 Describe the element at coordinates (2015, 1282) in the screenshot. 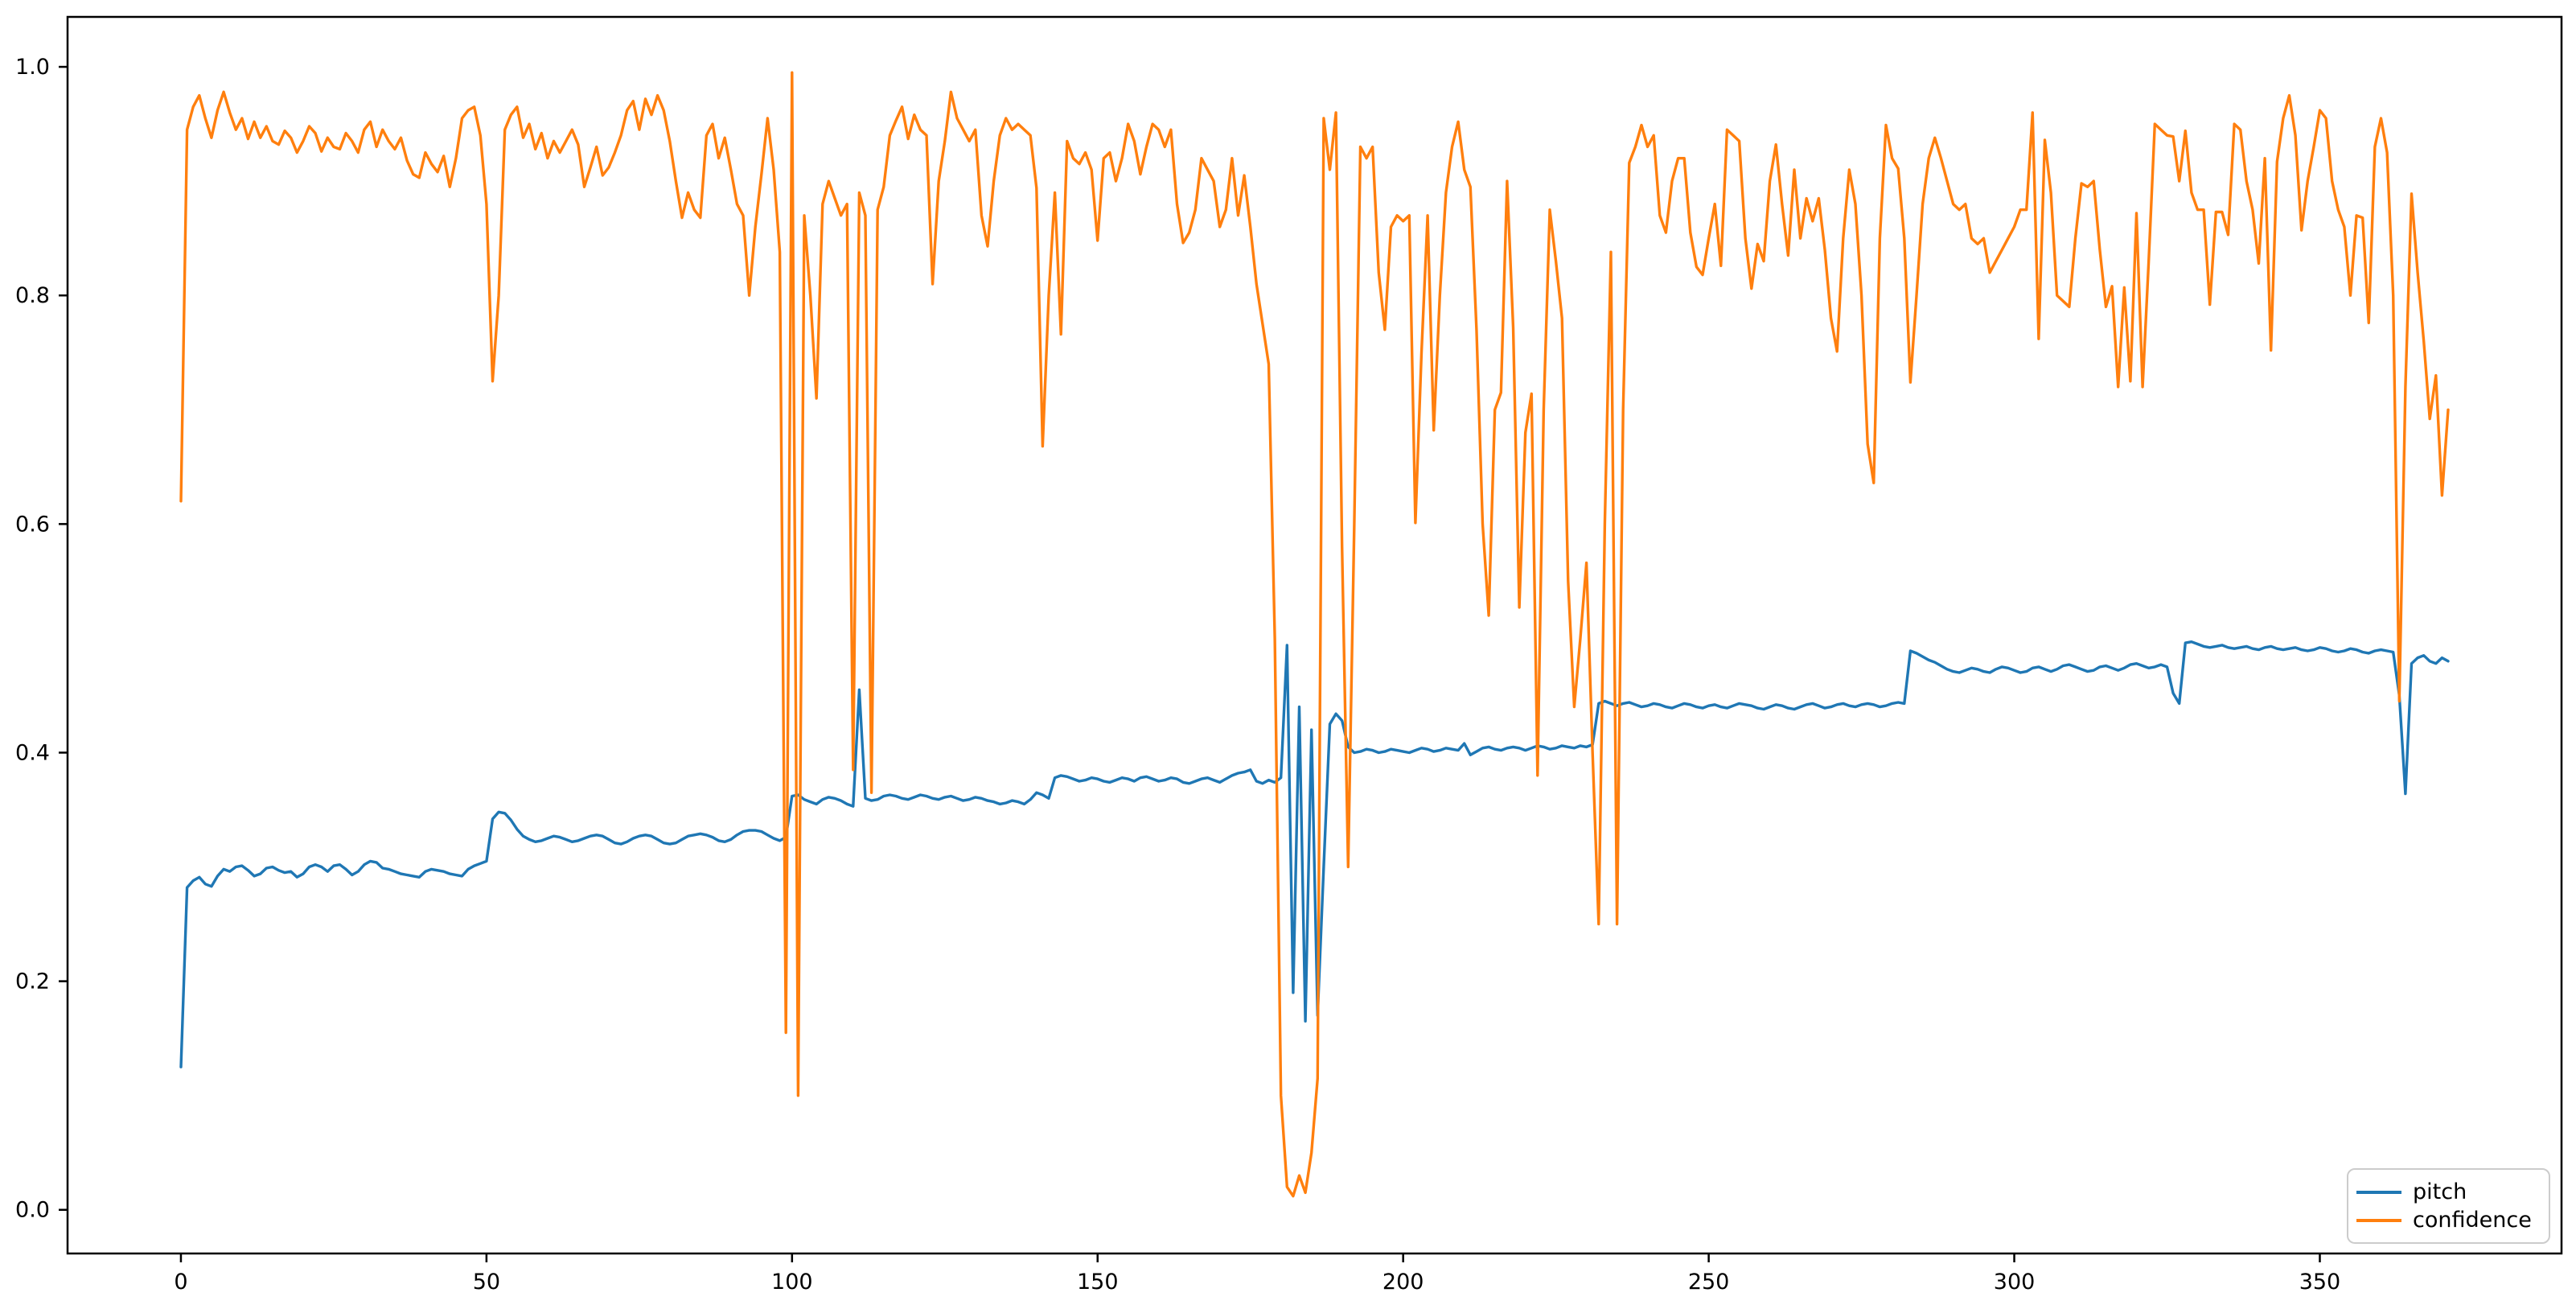

I see `x-tick-label: 300` at that location.